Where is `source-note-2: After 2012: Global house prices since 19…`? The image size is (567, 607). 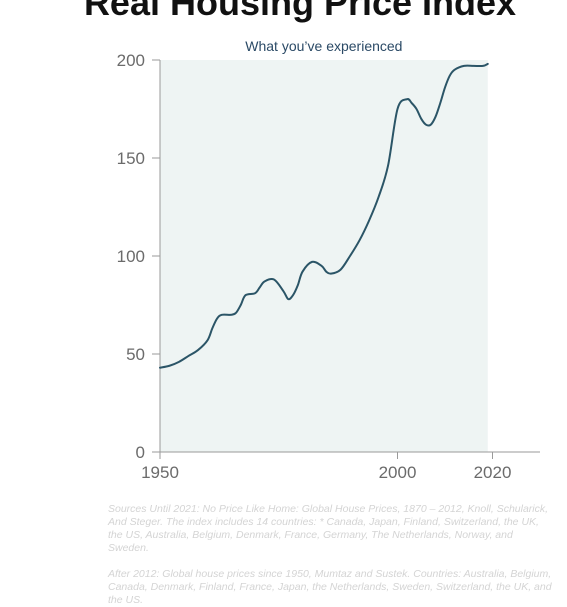 source-note-2: After 2012: Global house prices since 19… is located at coordinates (330, 587).